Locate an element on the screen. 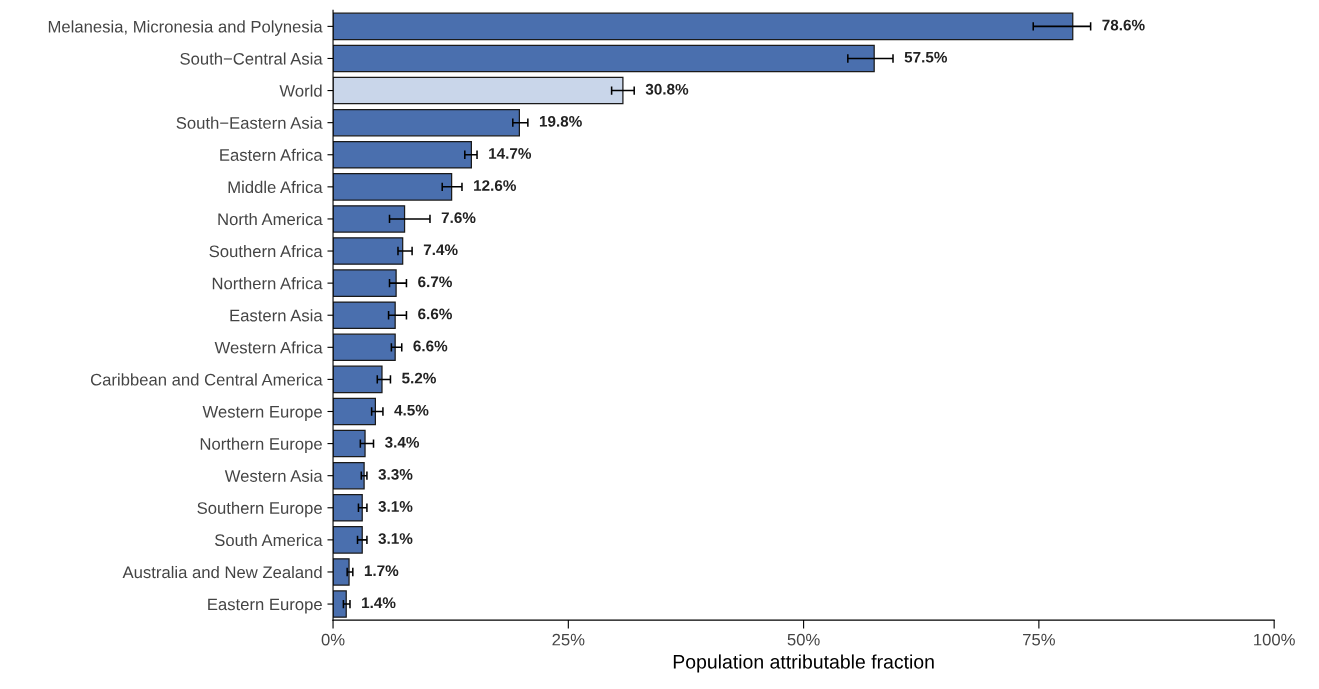  y-tick-label: South−Eastern Asia is located at coordinates (249, 122).